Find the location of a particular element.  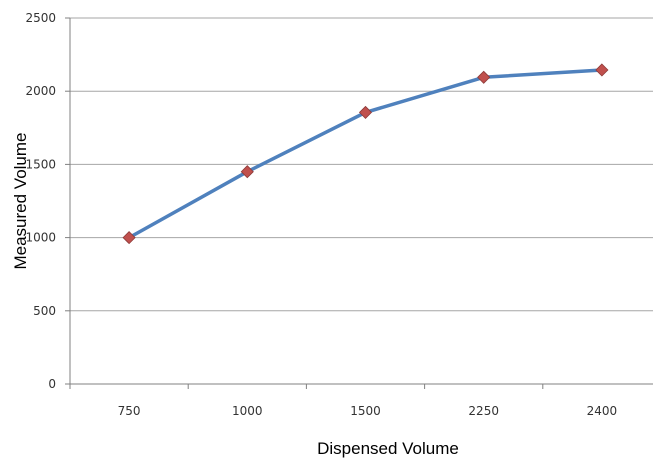

y-axis-title: Measured Volume is located at coordinates (20, 200).